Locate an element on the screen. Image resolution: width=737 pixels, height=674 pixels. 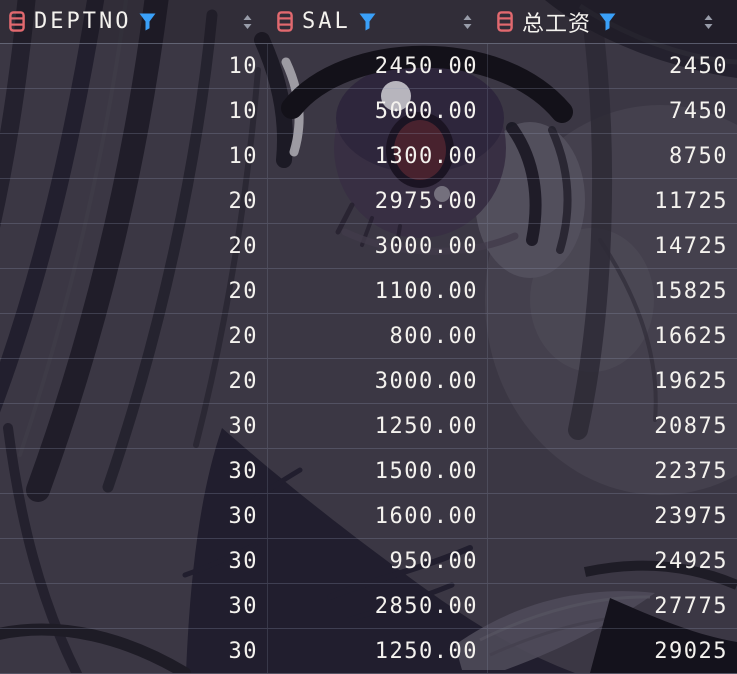
table-row: 10 1300.00 8750 is located at coordinates (368, 156).